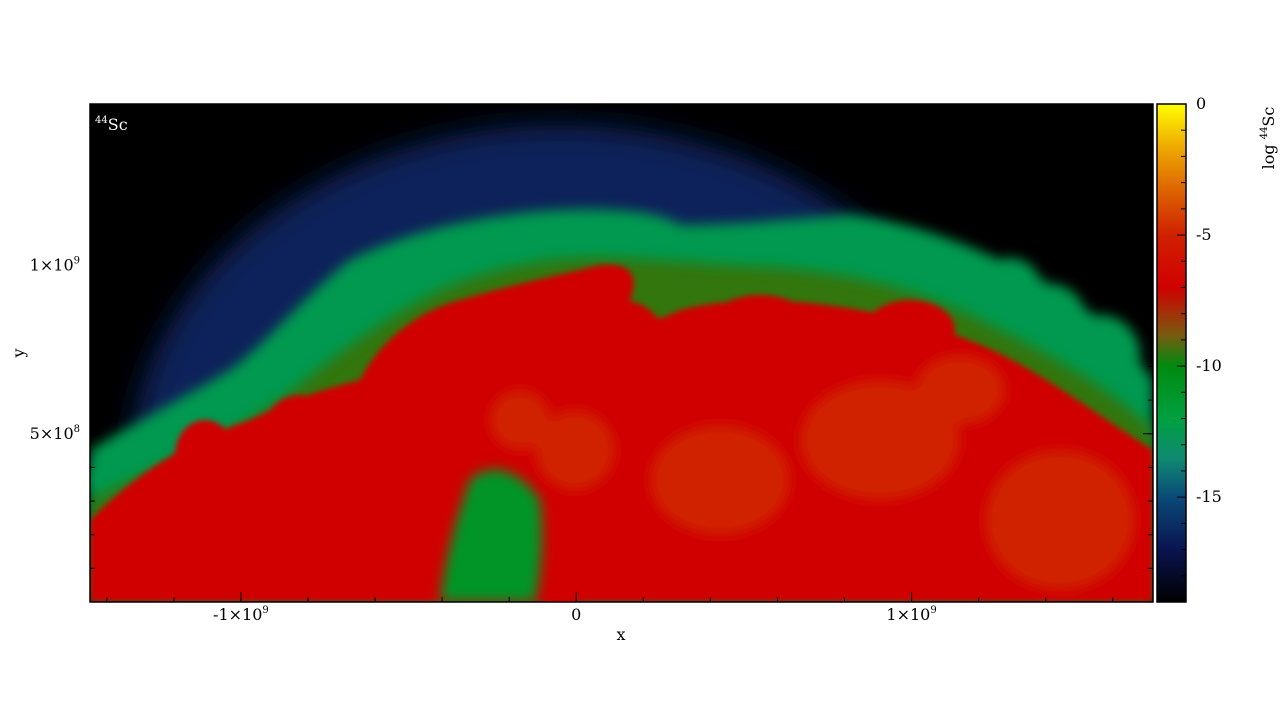 This screenshot has width=1280, height=720. I want to click on y-tick-exponent: 8, so click(77, 429).